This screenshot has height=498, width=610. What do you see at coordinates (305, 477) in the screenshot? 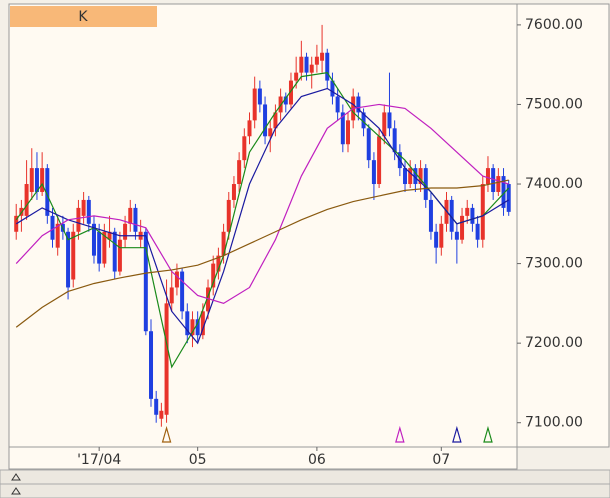
I see `scrollbar` at bounding box center [305, 477].